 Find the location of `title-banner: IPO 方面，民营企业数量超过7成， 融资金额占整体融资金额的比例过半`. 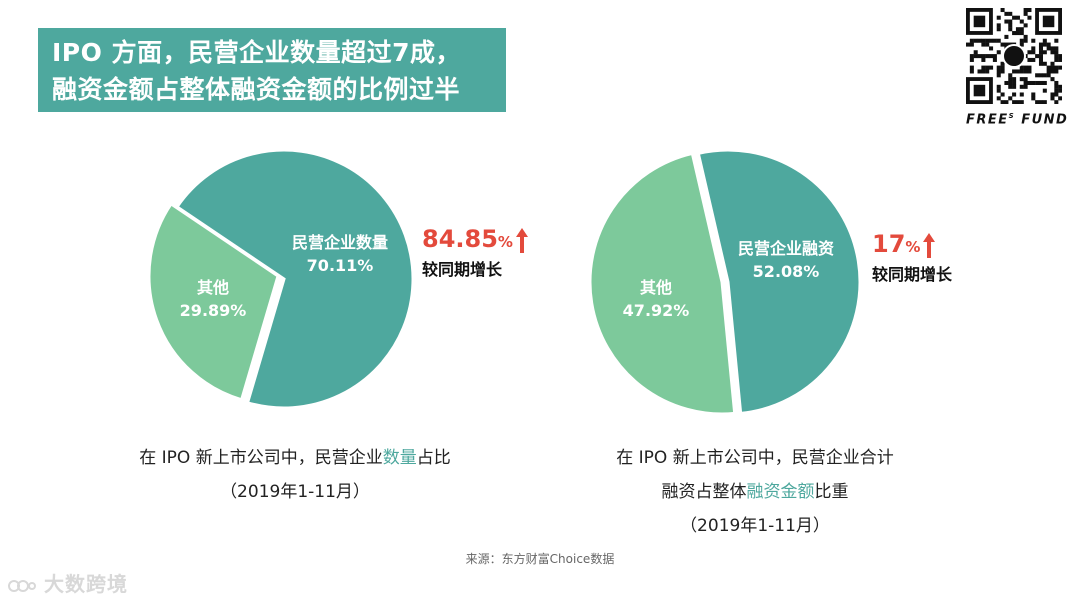

title-banner: IPO 方面，民营企业数量超过7成， 融资金额占整体融资金额的比例过半 is located at coordinates (272, 70).